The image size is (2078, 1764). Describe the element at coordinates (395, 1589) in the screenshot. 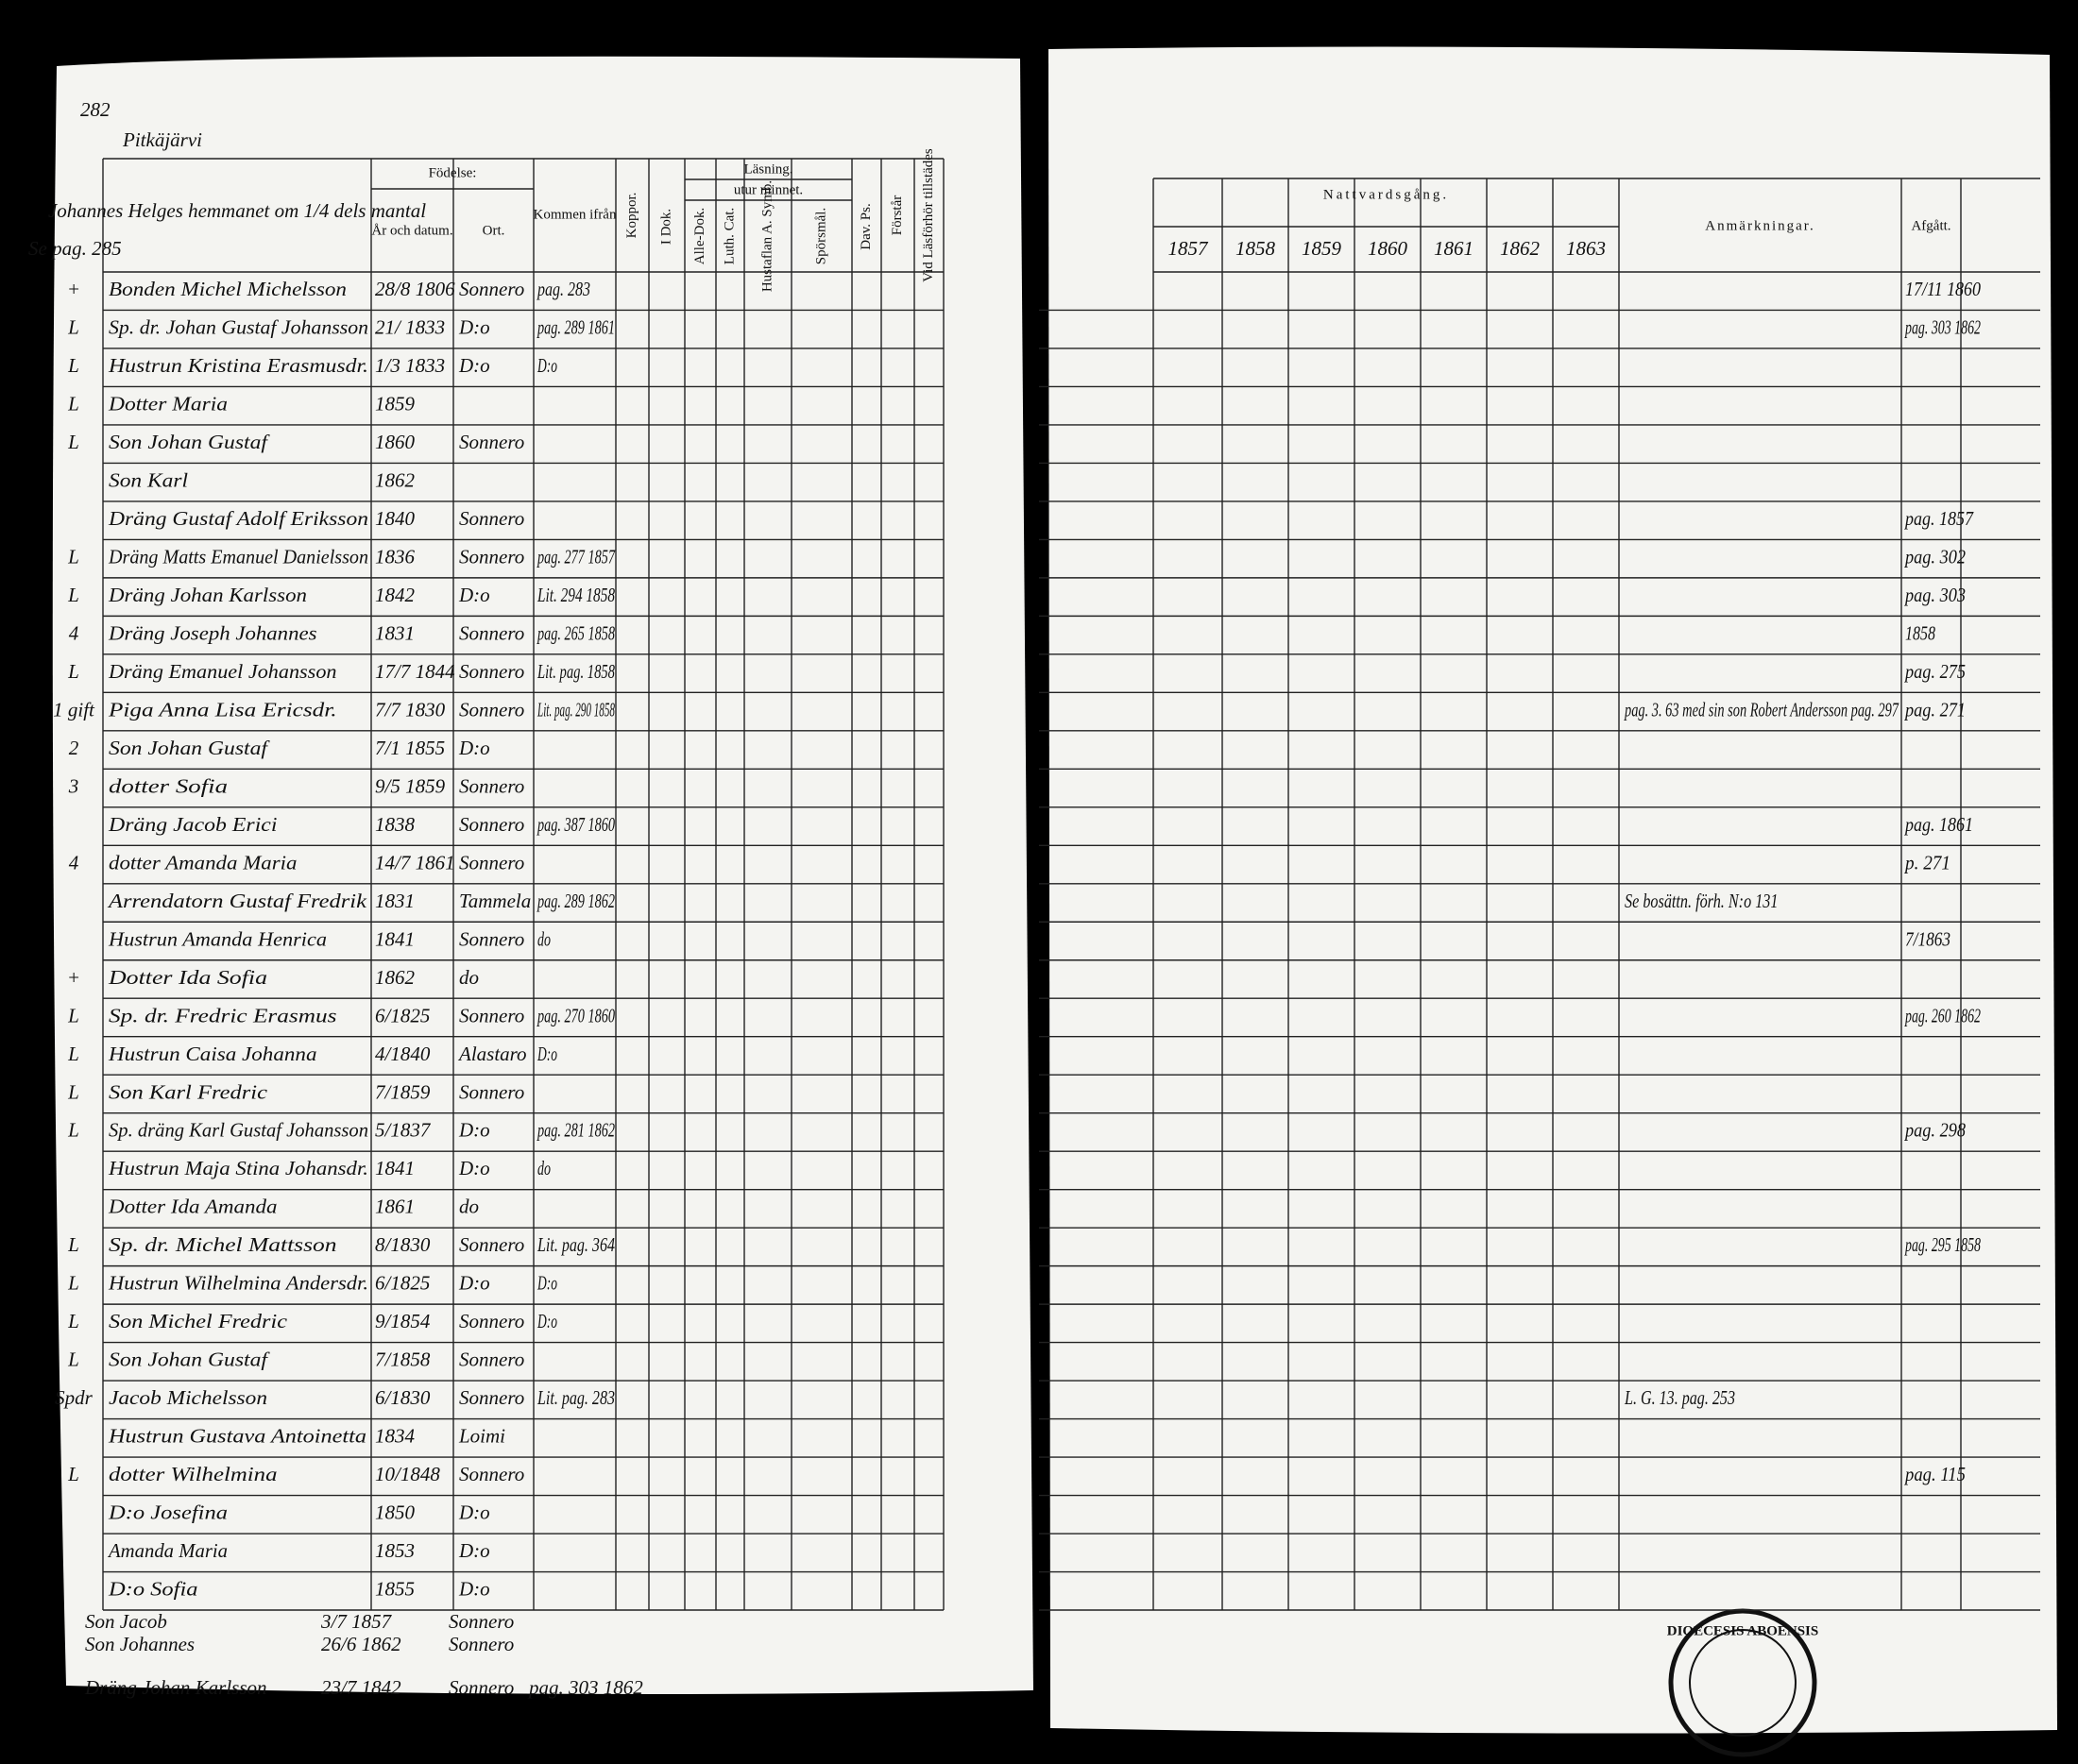

I see `birth-date: 1855` at that location.